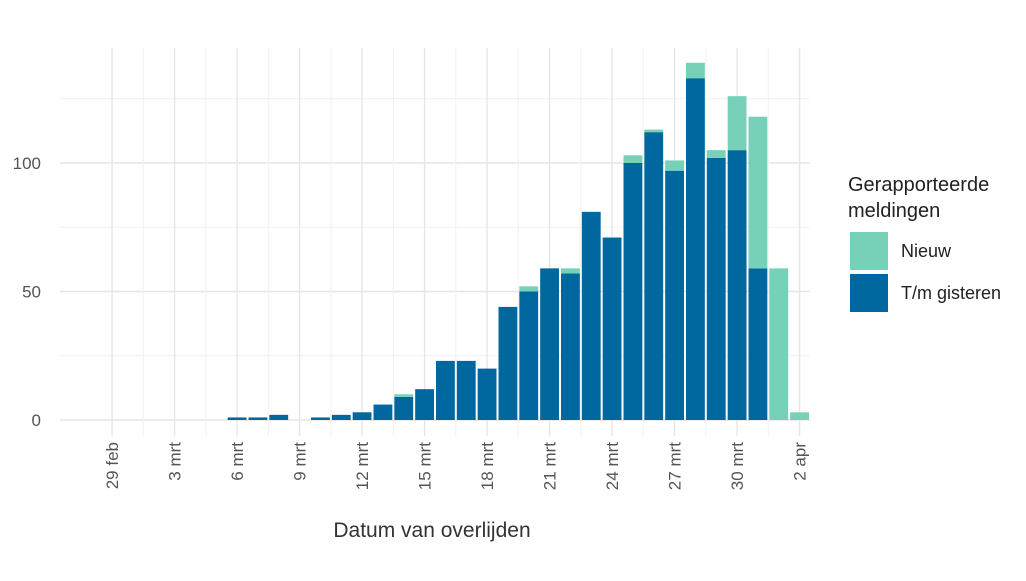 The image size is (1026, 581). What do you see at coordinates (951, 293) in the screenshot?
I see `legend-label: T/m gisteren` at bounding box center [951, 293].